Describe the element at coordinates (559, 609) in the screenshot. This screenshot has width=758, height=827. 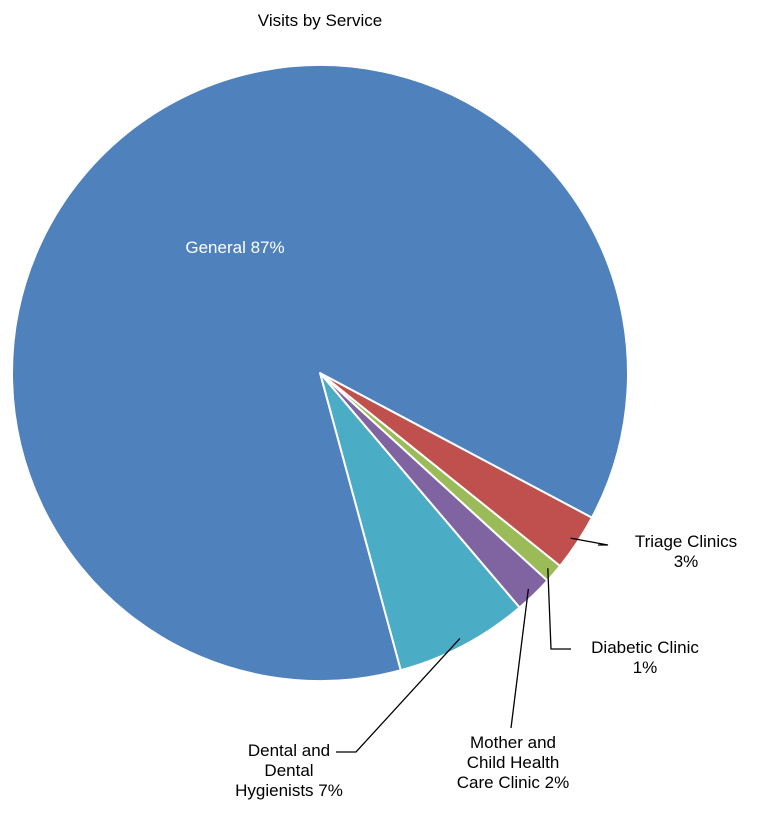
I see `leader-line-diabetic-clinic` at that location.